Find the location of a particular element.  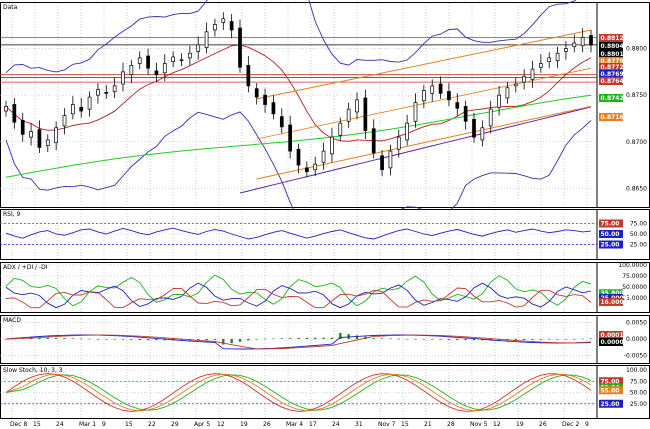

price-tag-label: 0.0000 is located at coordinates (612, 342).